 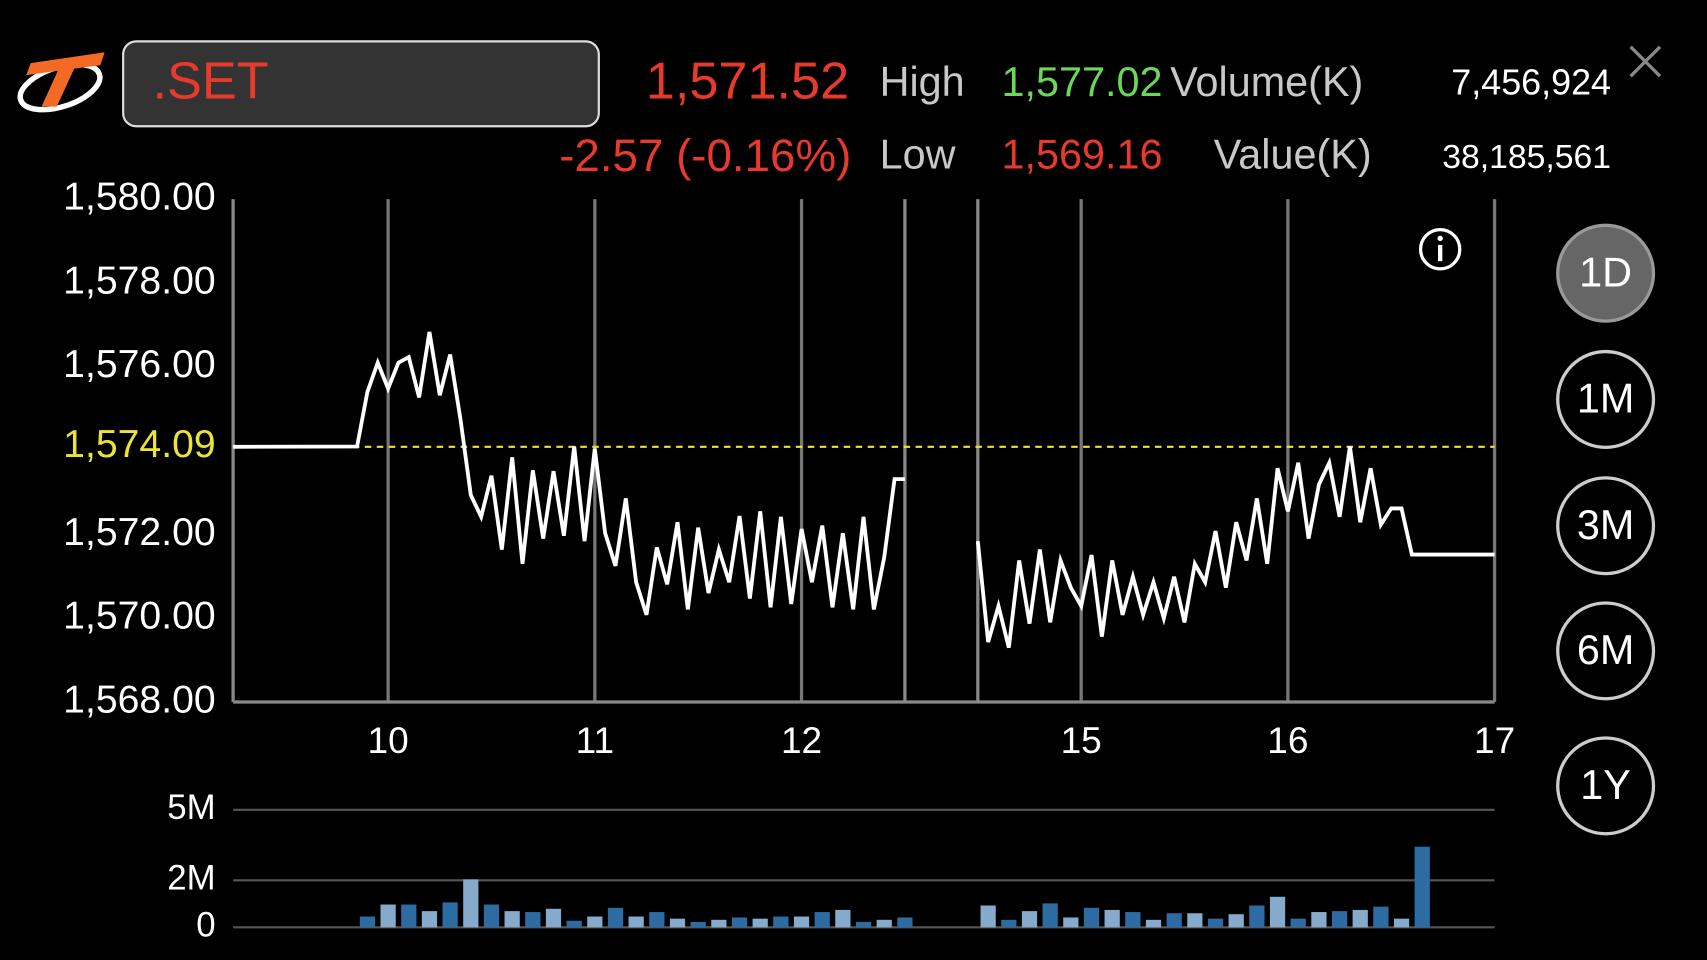 What do you see at coordinates (831, 866) in the screenshot?
I see `volume-chart: 0 2M 5M` at bounding box center [831, 866].